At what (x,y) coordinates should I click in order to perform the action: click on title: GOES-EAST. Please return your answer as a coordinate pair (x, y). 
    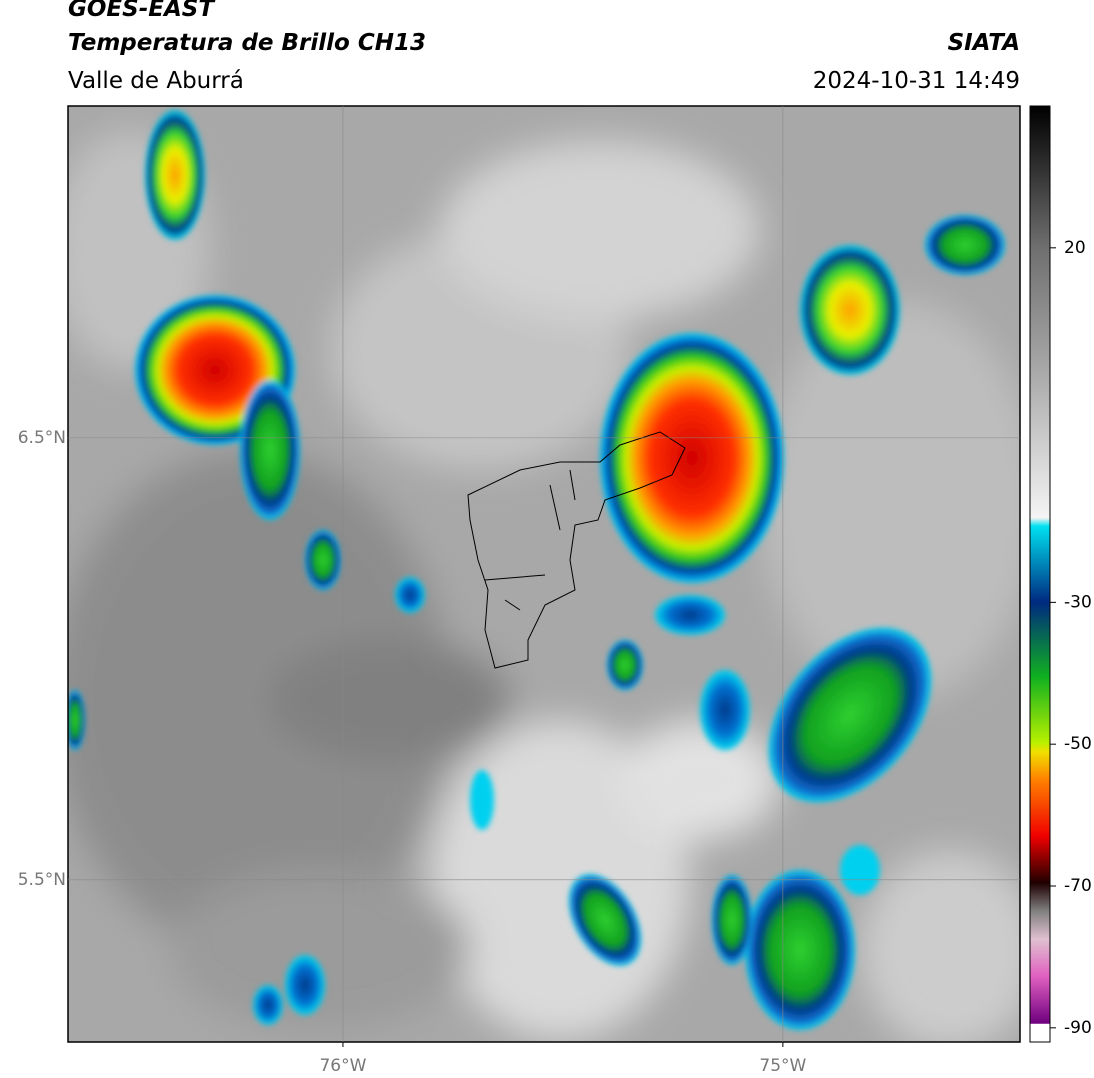
    Looking at the image, I should click on (141, 11).